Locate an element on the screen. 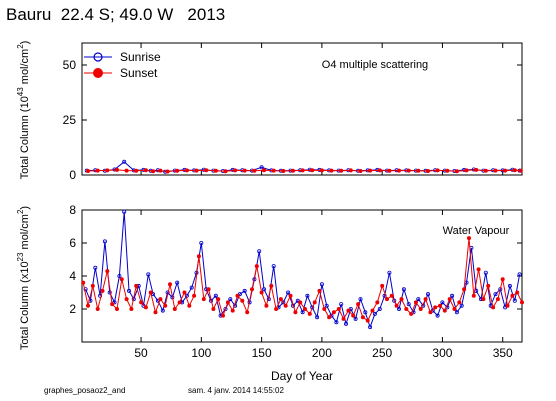 Image resolution: width=556 pixels, height=401 pixels. o4-sunrise-point is located at coordinates (261, 167).